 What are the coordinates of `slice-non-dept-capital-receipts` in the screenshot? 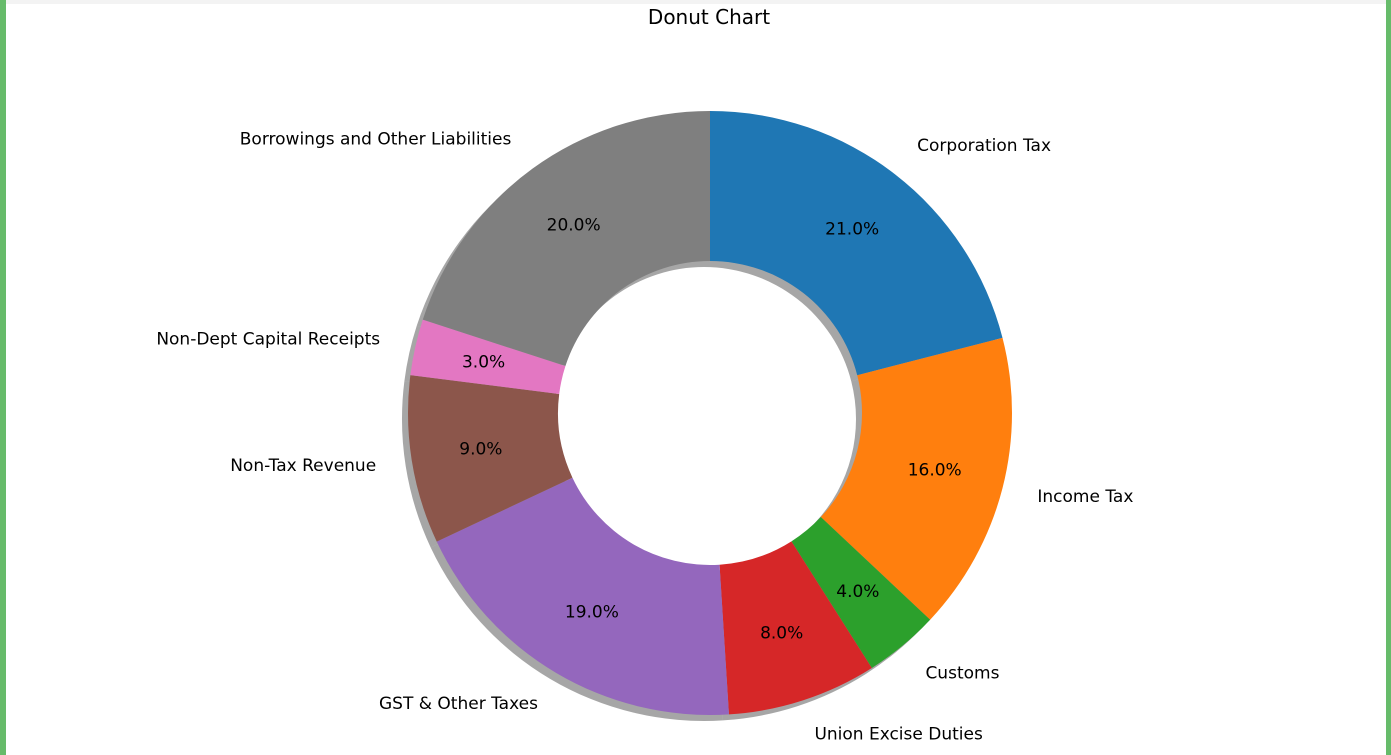 It's located at (488, 356).